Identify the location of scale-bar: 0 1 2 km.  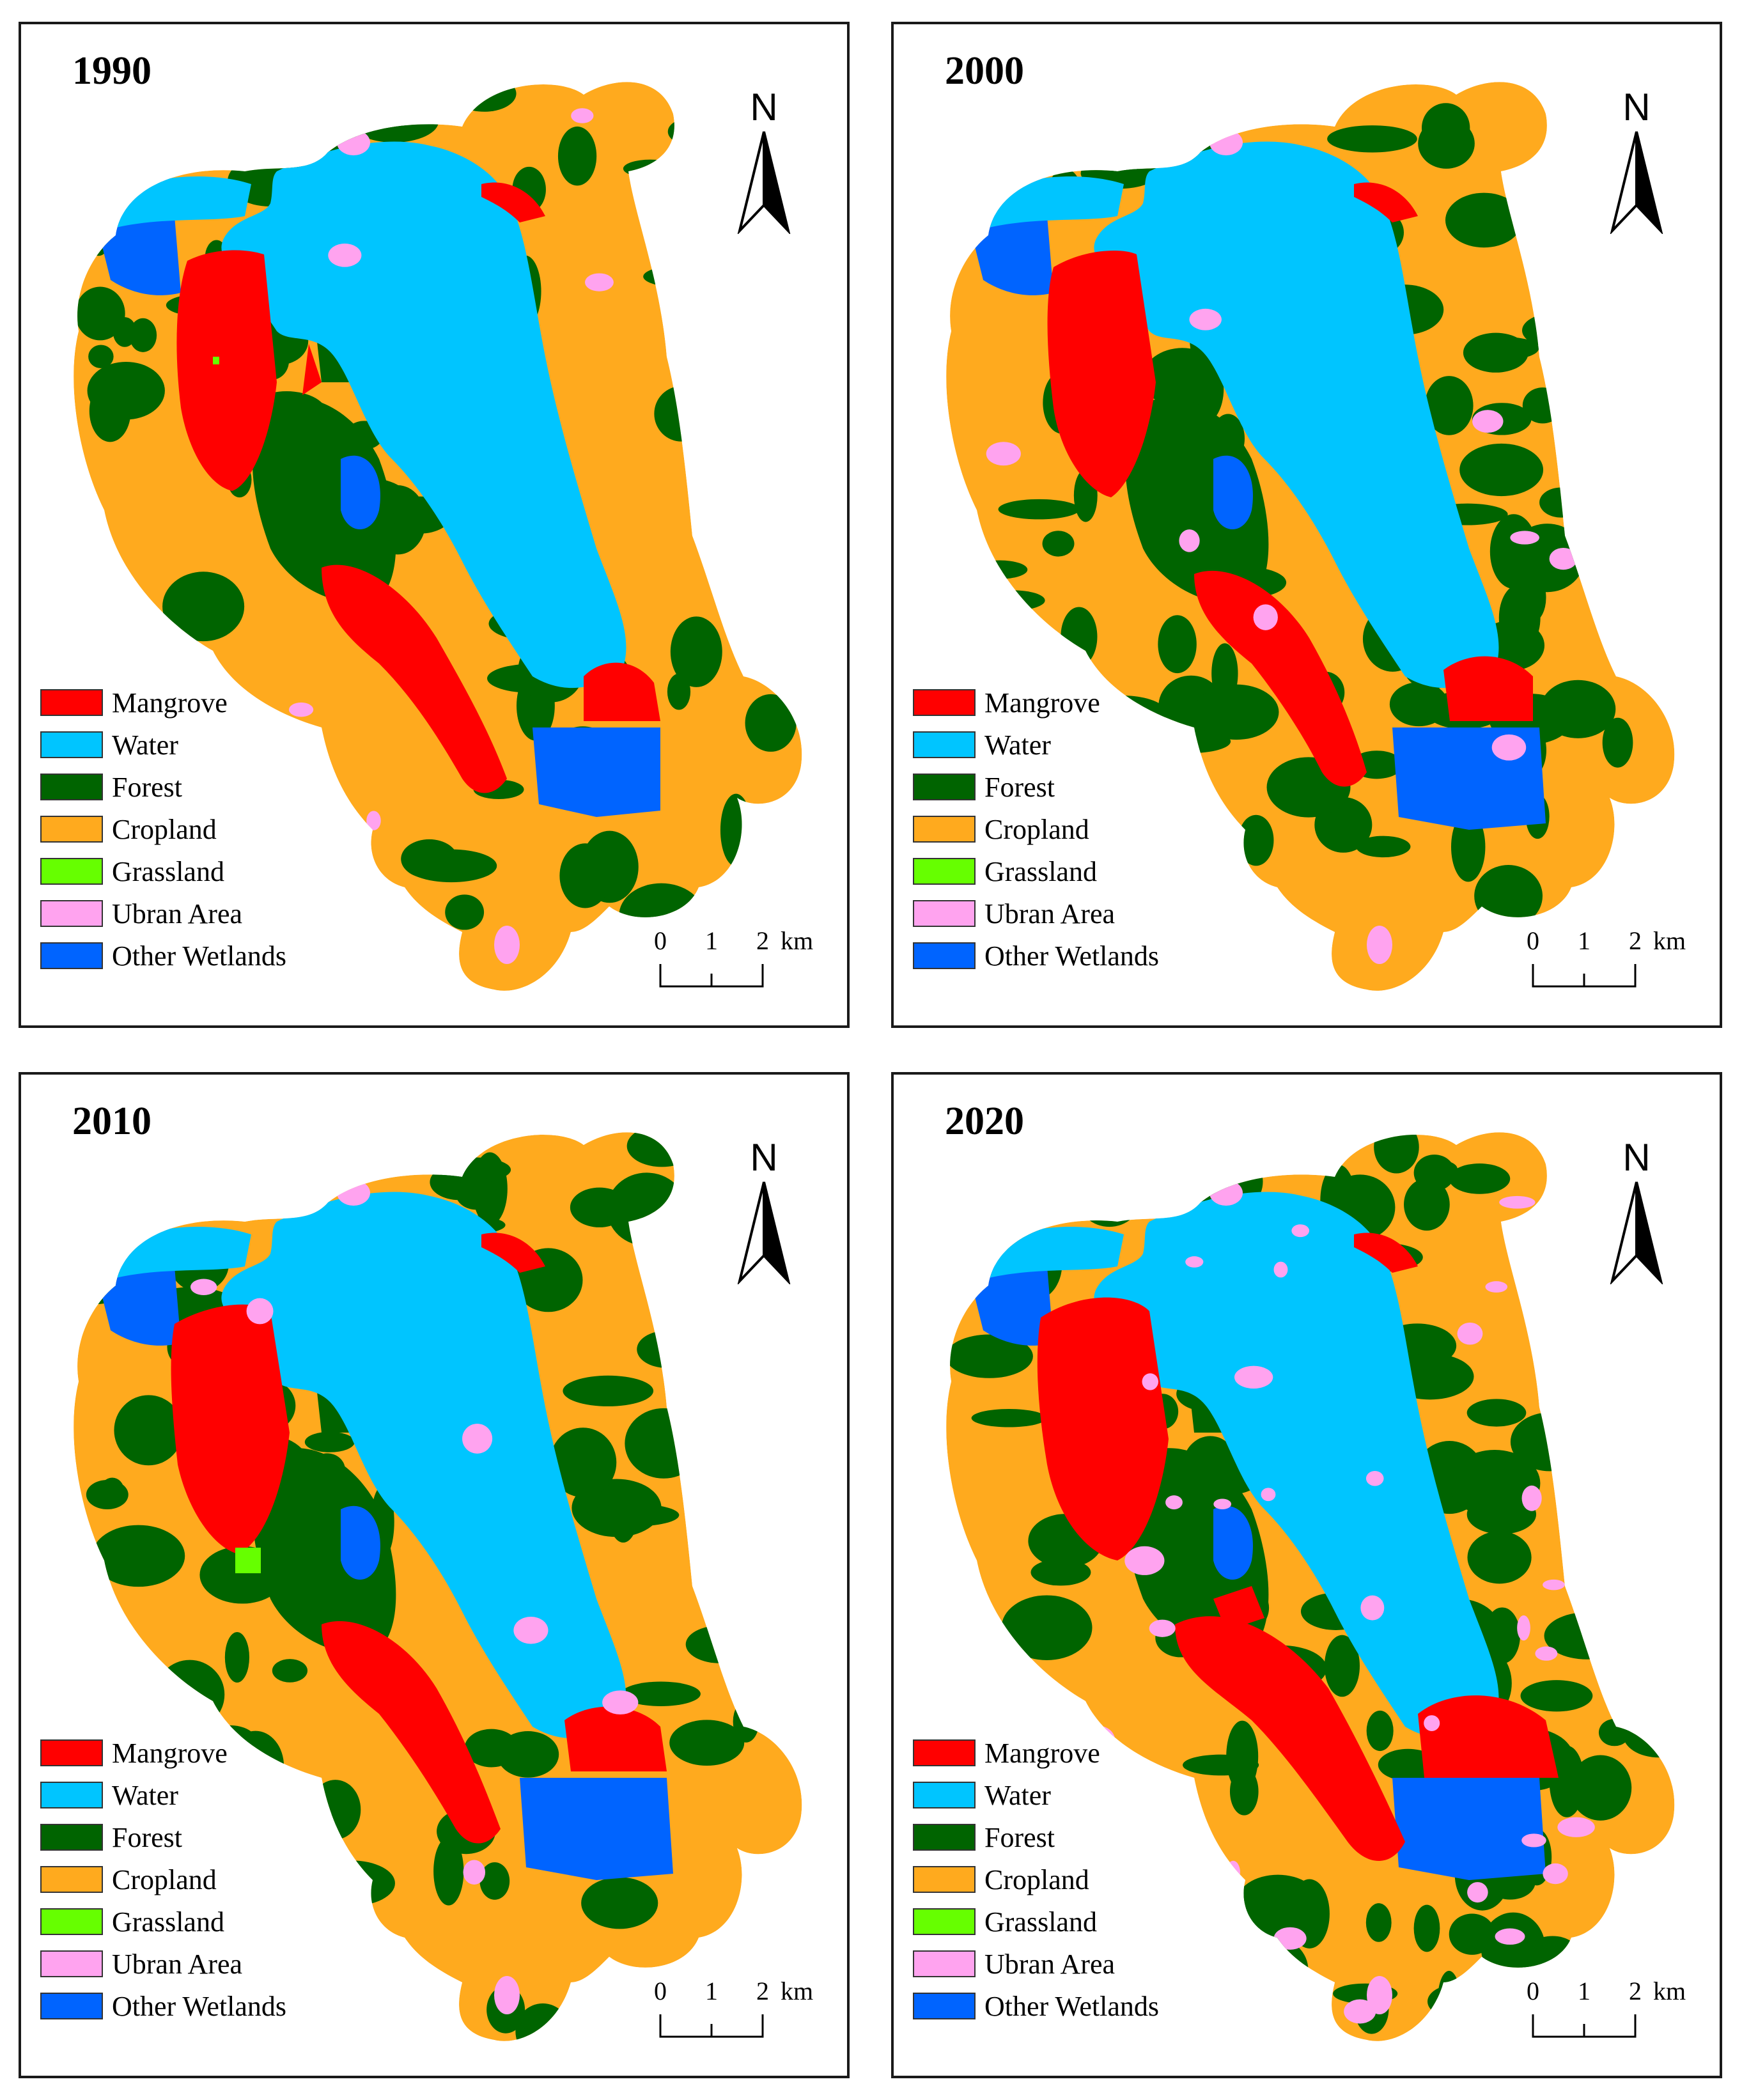
(1596, 2014).